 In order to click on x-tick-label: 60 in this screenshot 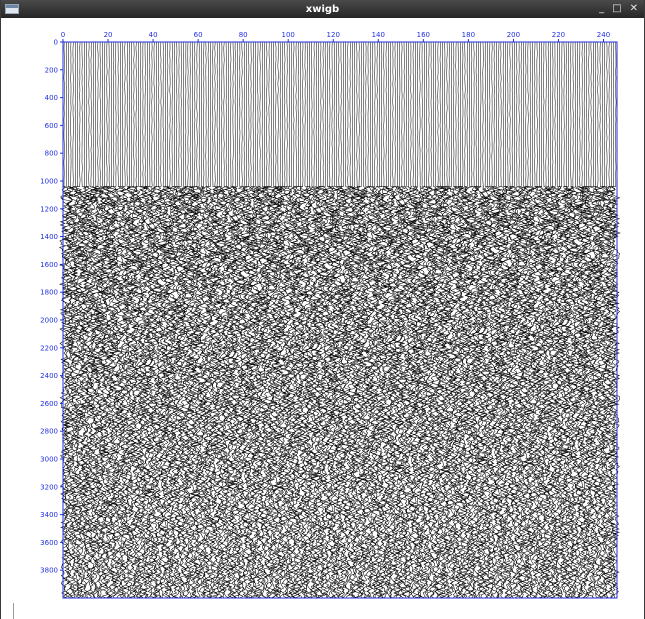, I will do `click(198, 35)`.